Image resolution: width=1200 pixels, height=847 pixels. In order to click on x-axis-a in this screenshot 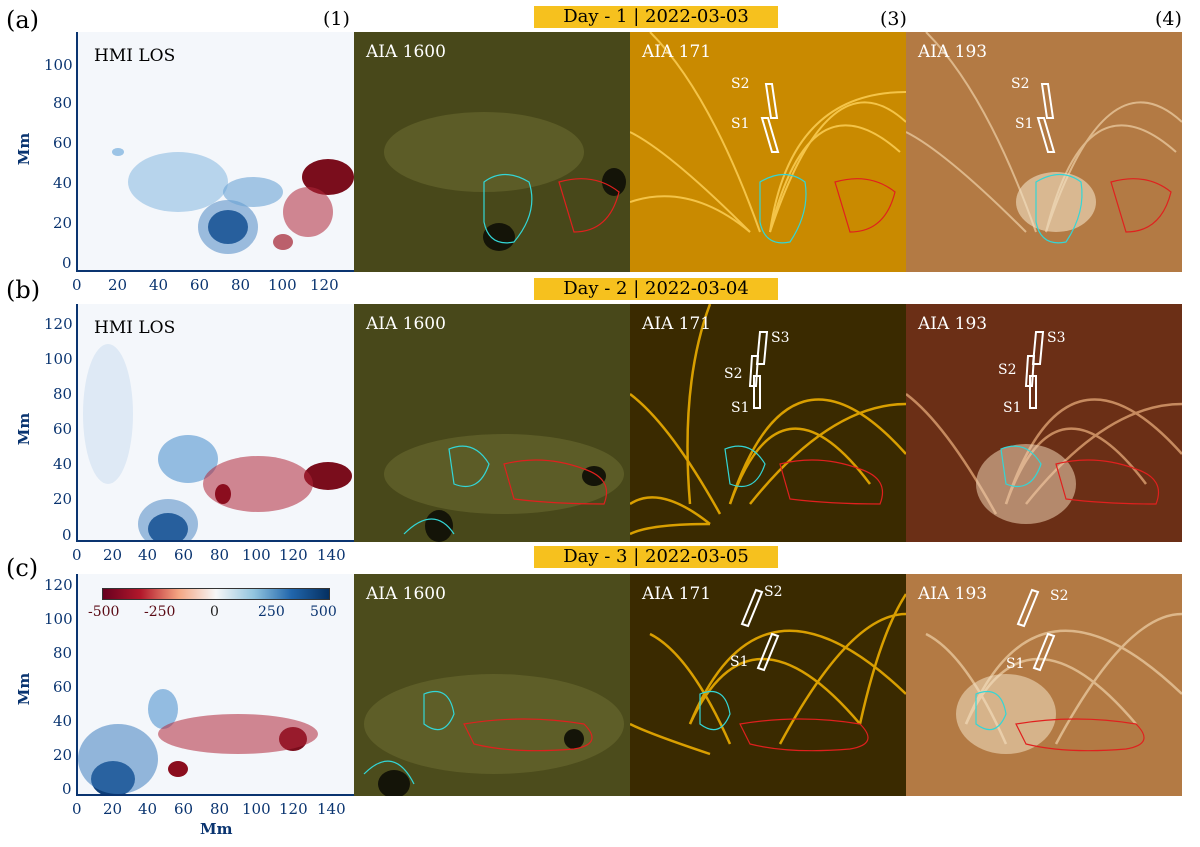, I will do `click(215, 271)`.